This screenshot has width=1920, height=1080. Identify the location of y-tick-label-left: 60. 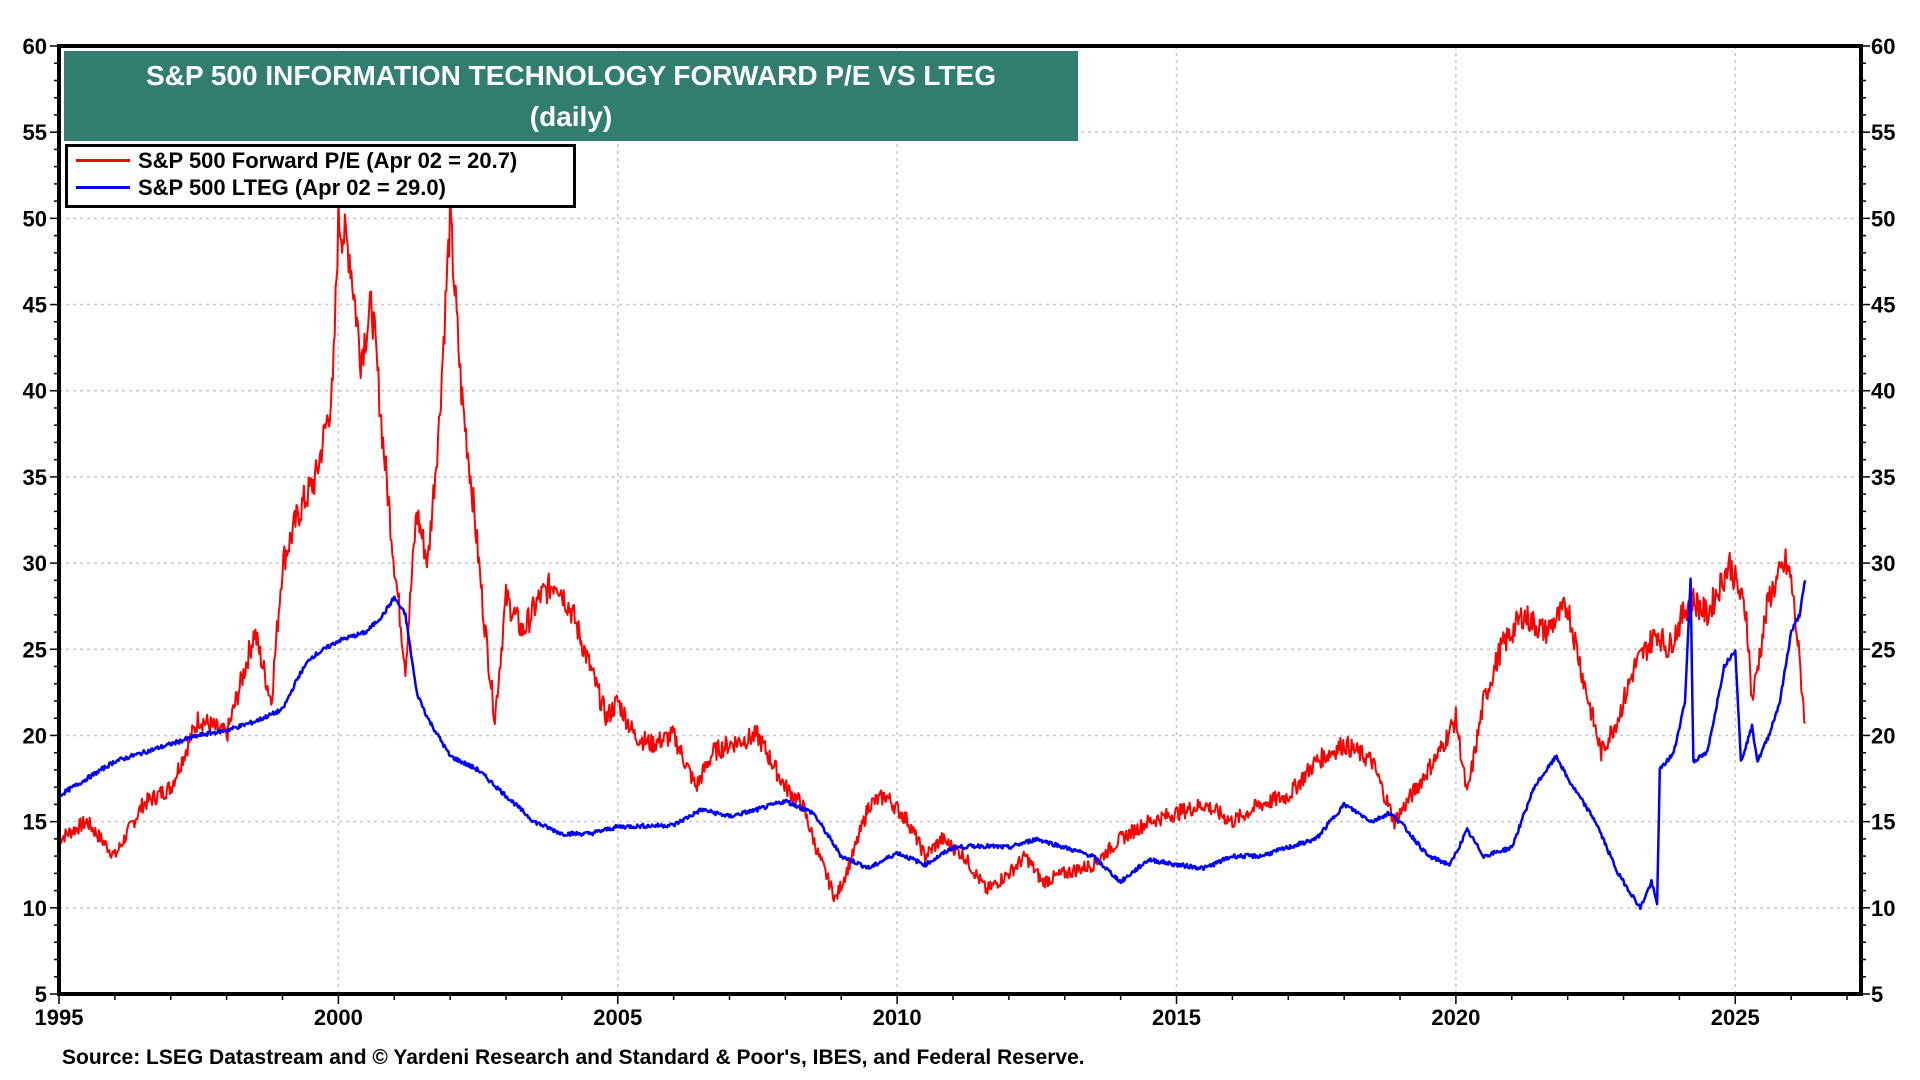
(35, 46).